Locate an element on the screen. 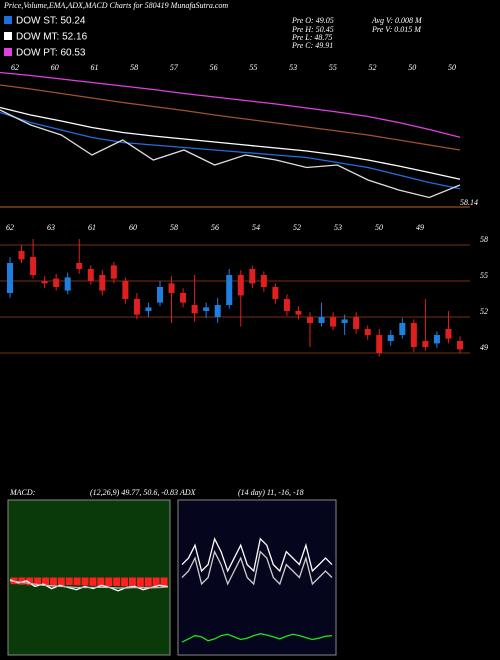 This screenshot has height=660, width=500. volume-info: Pre V: 0.015 M is located at coordinates (396, 29).